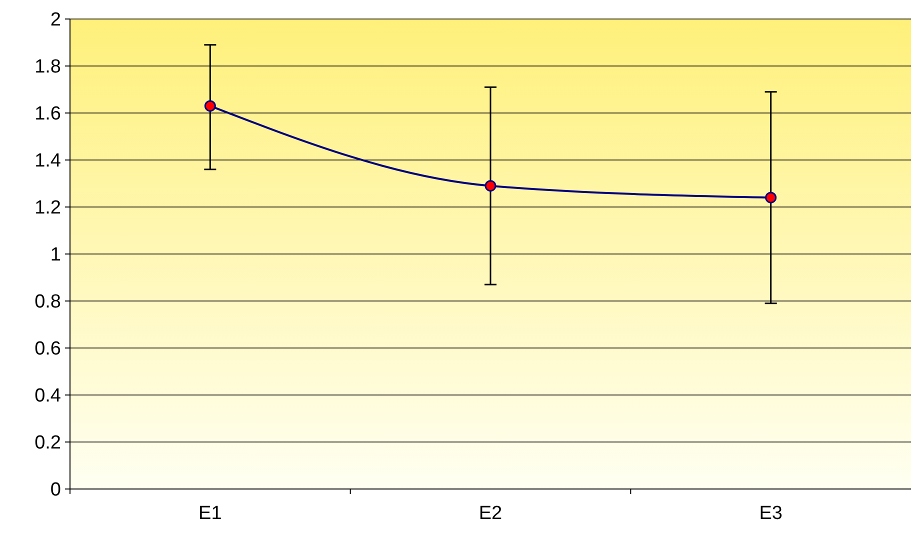  I want to click on y-tick-label: 1.4, so click(48, 161).